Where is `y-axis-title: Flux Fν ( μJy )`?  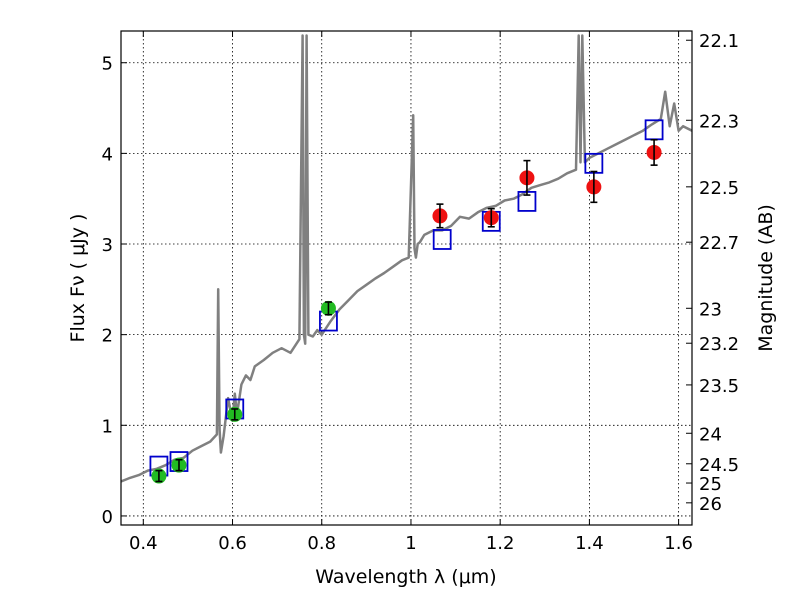
y-axis-title: Flux Fν ( μJy ) is located at coordinates (78, 278).